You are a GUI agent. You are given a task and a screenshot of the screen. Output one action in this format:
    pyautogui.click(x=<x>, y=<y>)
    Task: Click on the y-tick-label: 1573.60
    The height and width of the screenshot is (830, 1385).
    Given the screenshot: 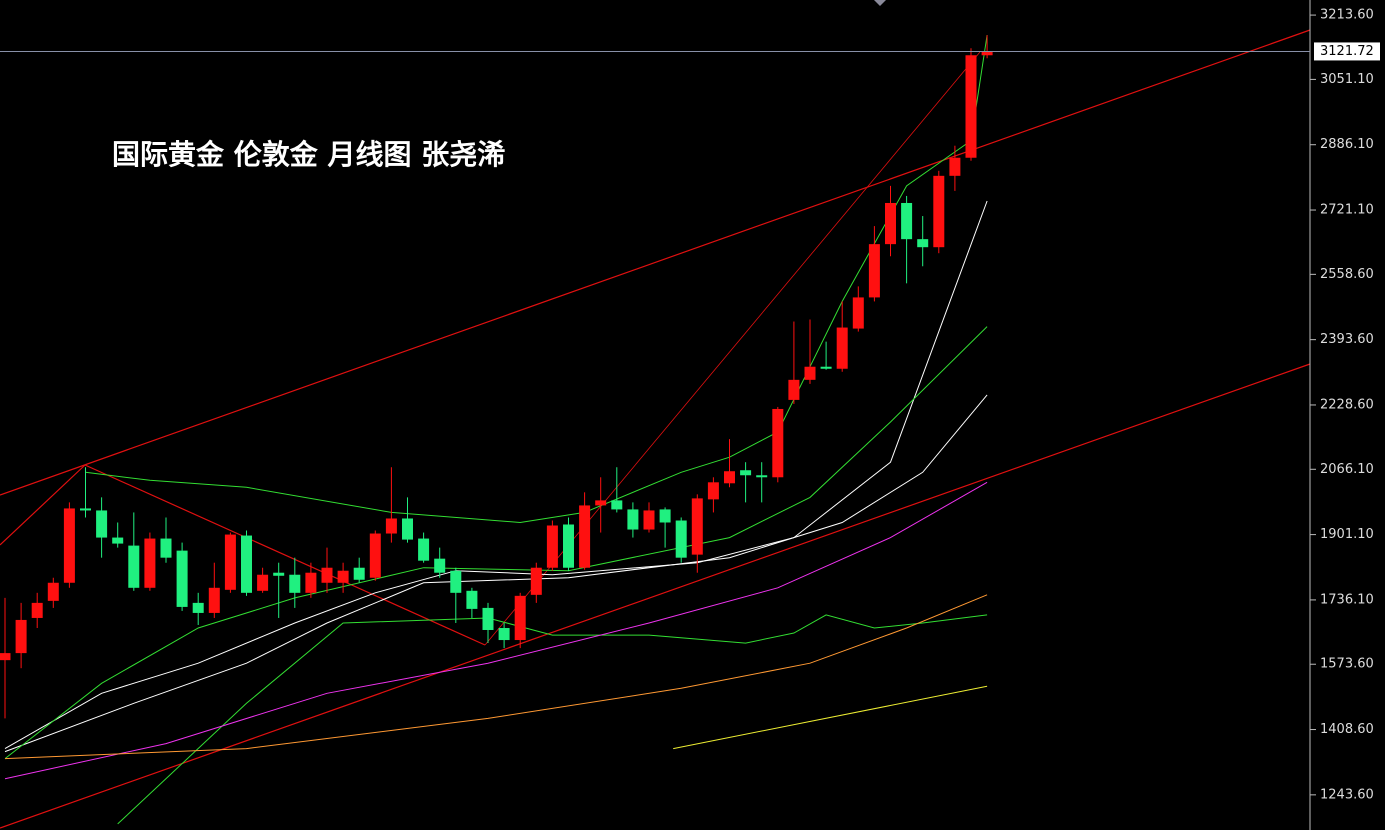 What is the action you would take?
    pyautogui.click(x=1347, y=664)
    